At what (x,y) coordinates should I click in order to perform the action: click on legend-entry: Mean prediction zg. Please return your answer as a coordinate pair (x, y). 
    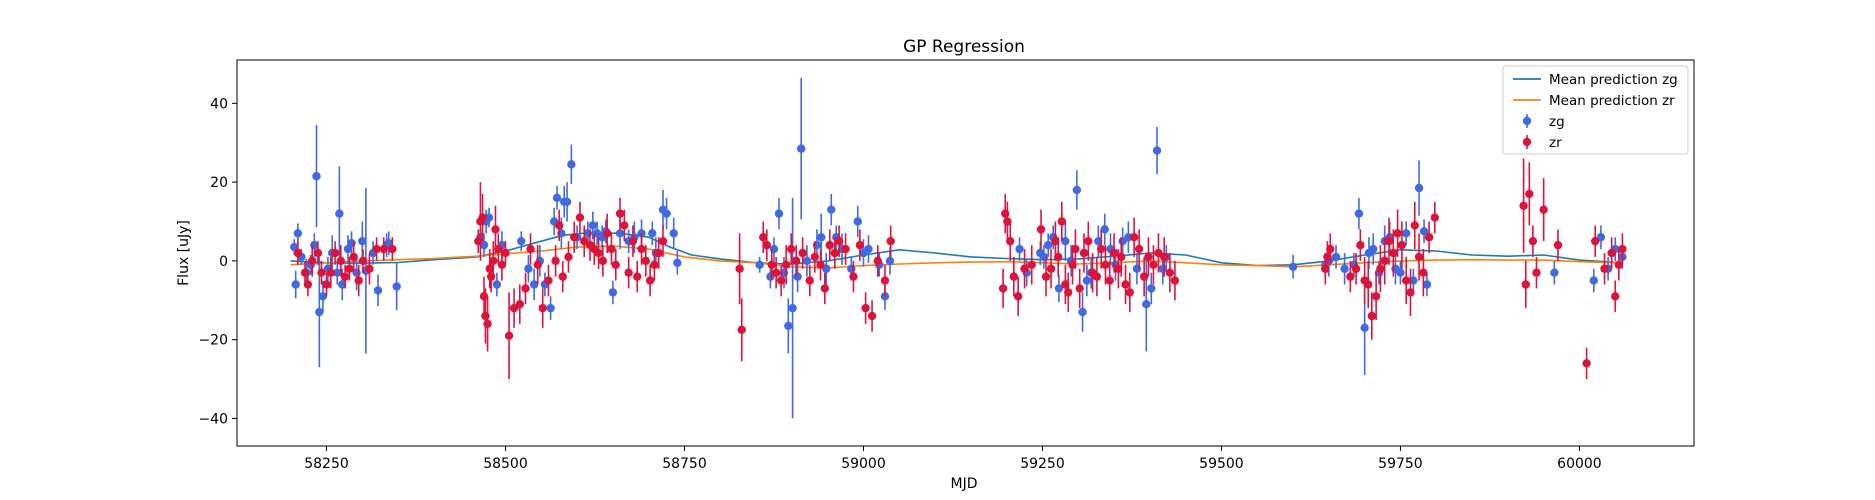
    Looking at the image, I should click on (1595, 80).